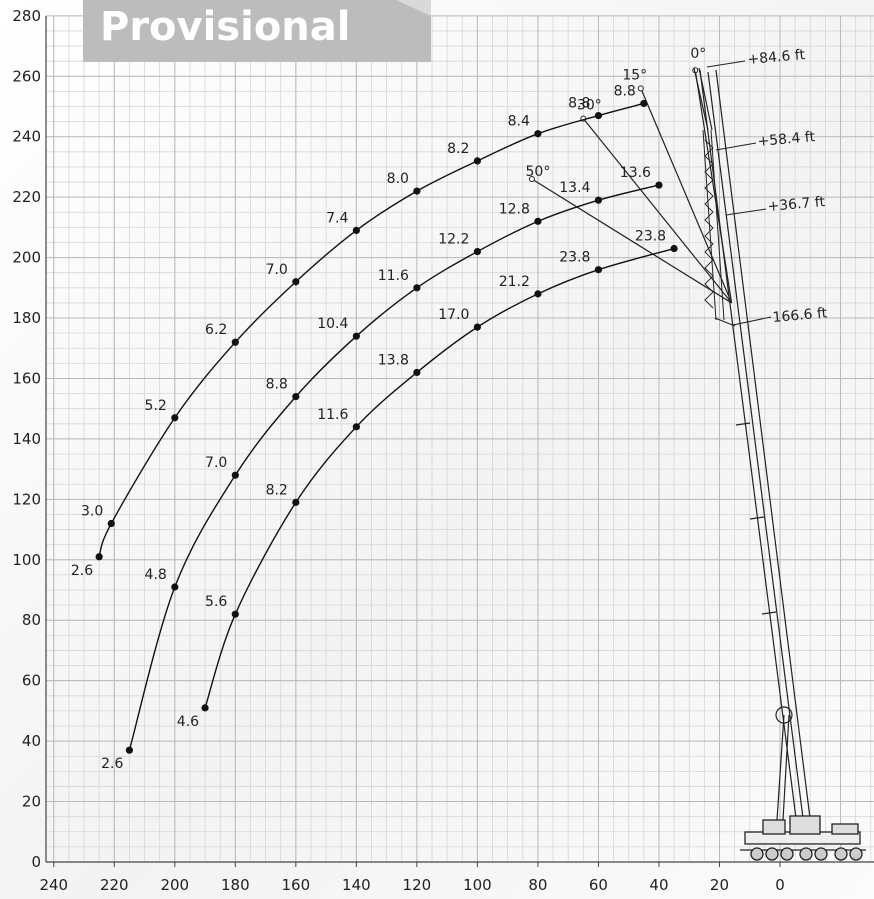 Image resolution: width=874 pixels, height=899 pixels. What do you see at coordinates (296, 885) in the screenshot?
I see `x-tick-label: 160` at bounding box center [296, 885].